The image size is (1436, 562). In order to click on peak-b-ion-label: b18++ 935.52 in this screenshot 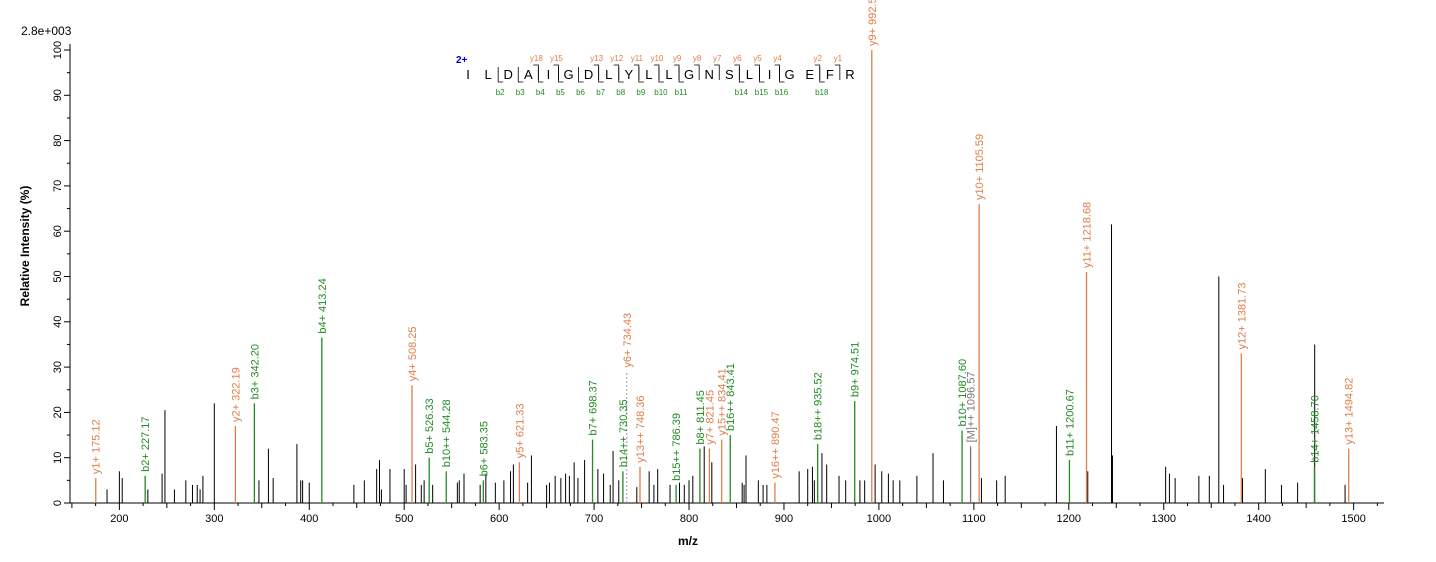, I will do `click(819, 406)`.